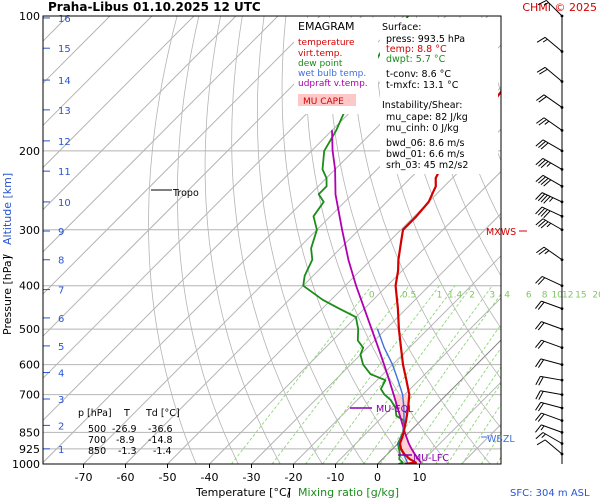  Describe the element at coordinates (472, 296) in the screenshot. I see `mixing-ratio-label: 2` at that location.